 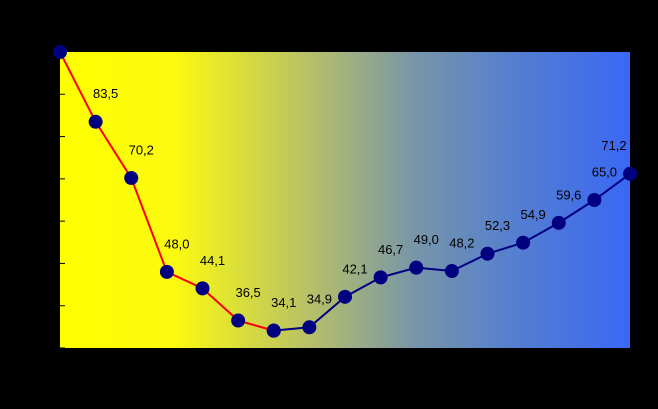 I want to click on data-label: 52,3, so click(x=497, y=225).